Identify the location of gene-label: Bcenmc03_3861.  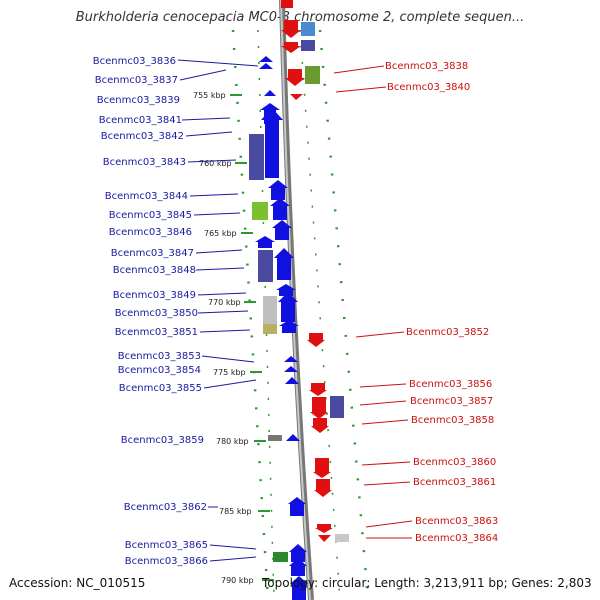
(454, 482).